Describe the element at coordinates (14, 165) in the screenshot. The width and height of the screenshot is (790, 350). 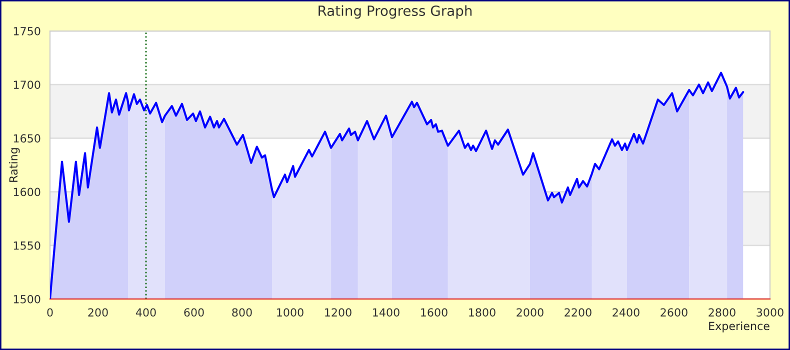
I see `y-axis-title: Rating` at that location.